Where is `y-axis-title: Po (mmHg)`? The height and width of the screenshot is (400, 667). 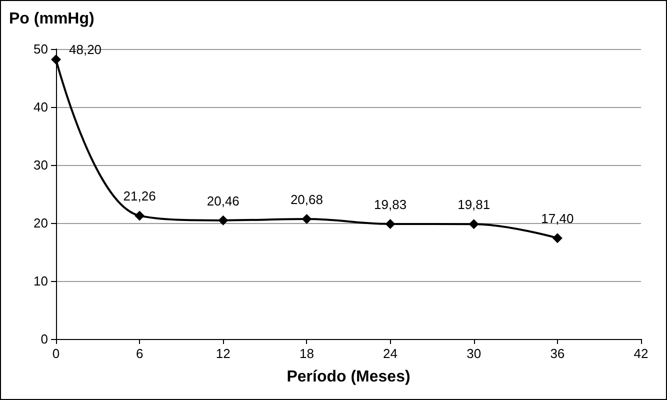 y-axis-title: Po (mmHg) is located at coordinates (51, 19).